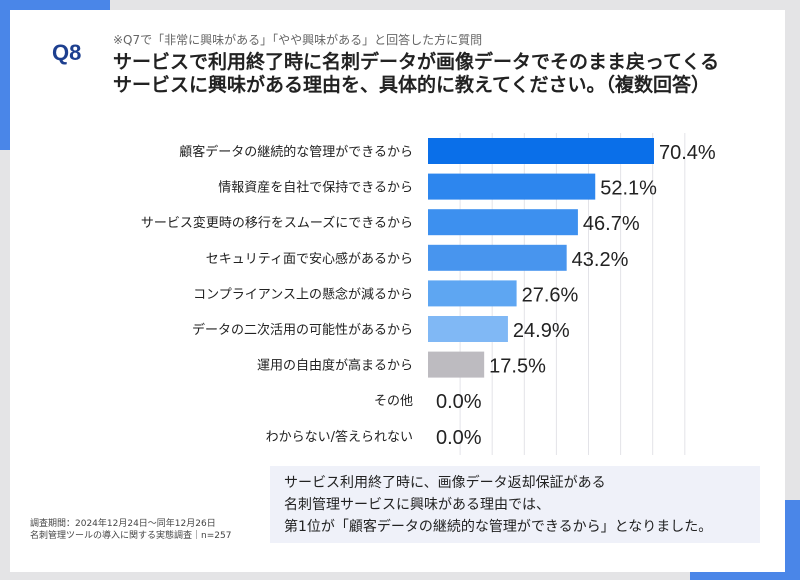  Describe the element at coordinates (411, 85) in the screenshot. I see `question-title-line2: サービスに興味がある理由を、具体的に教えてください。（複数回答）` at that location.